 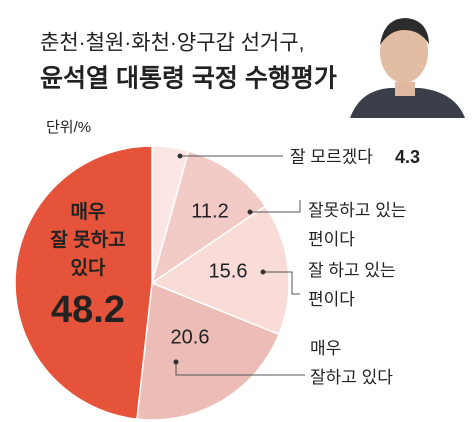 I want to click on category-label: 매우 잘하고 있다, so click(x=351, y=363).